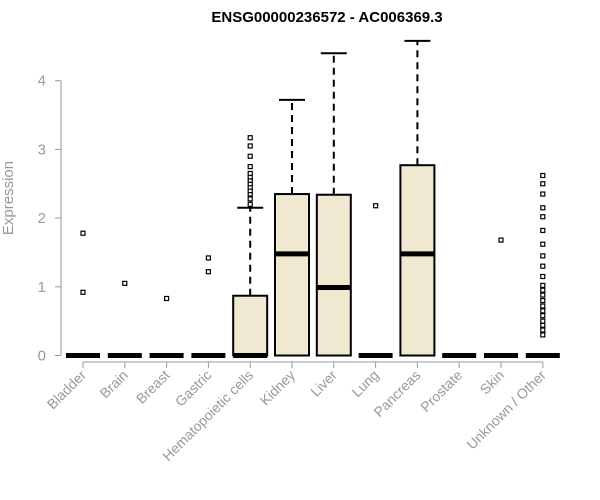  Describe the element at coordinates (326, 17) in the screenshot. I see `chart-title: ENSG00000236572 - AC006369.3` at that location.